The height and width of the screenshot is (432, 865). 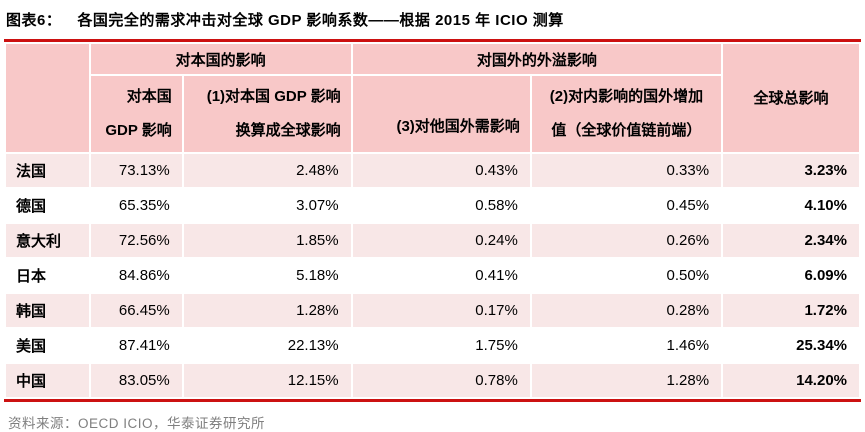 I want to click on domestic-gdp-cell: 72.56%, so click(x=136, y=240).